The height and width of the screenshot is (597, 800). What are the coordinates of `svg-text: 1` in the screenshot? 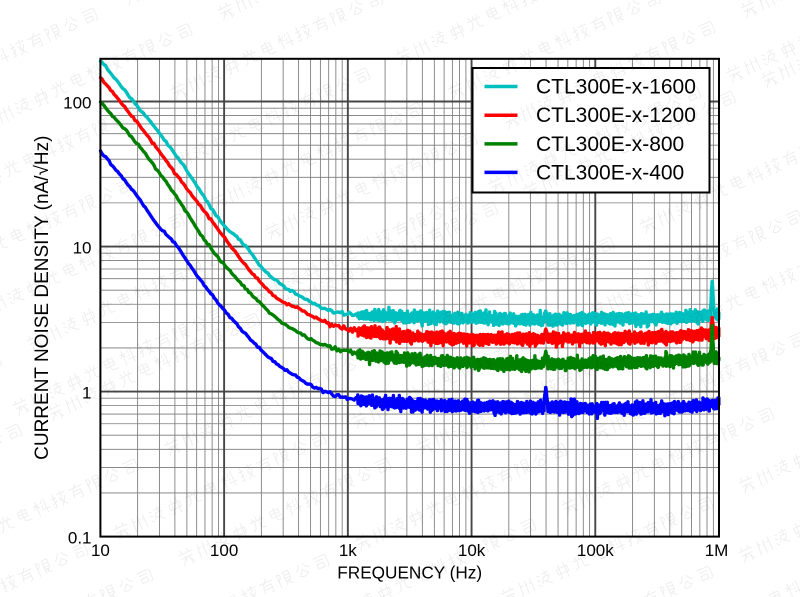 It's located at (86, 392).